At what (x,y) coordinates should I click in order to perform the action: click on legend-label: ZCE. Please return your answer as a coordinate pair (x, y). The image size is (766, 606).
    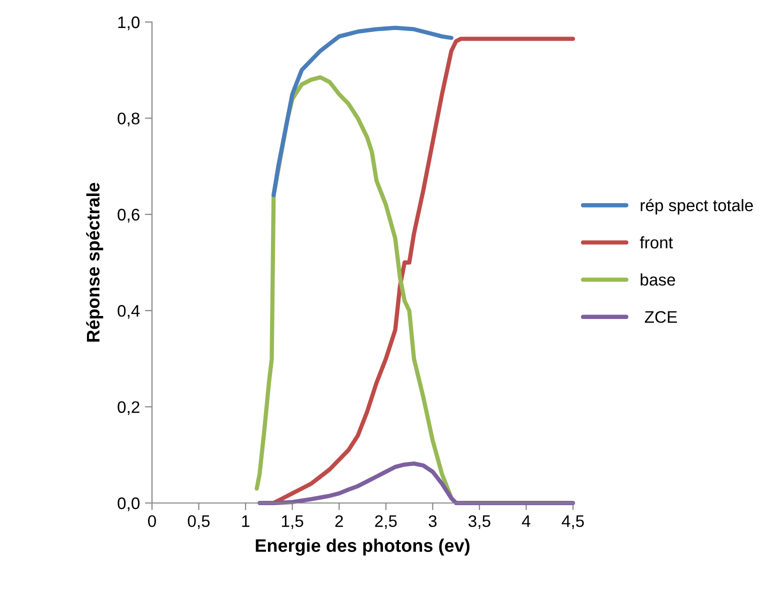
    Looking at the image, I should click on (660, 317).